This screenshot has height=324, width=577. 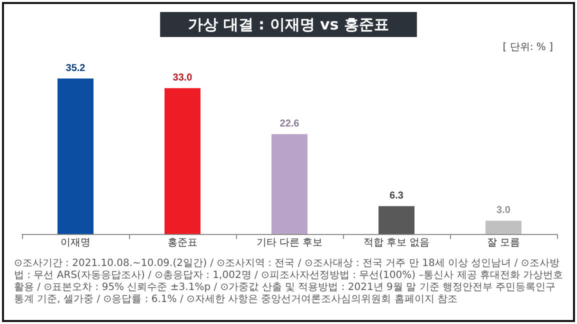 What do you see at coordinates (182, 78) in the screenshot?
I see `data-label: 33.0` at bounding box center [182, 78].